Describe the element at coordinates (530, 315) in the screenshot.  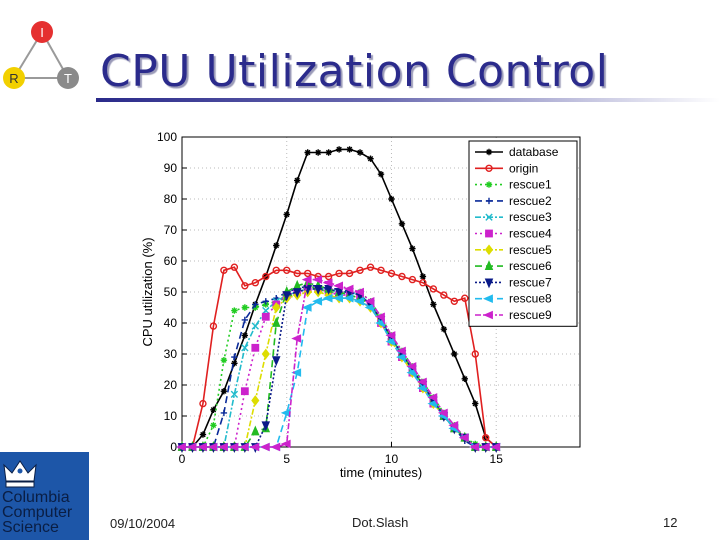
I see `legend-label-rescue9: rescue9` at that location.